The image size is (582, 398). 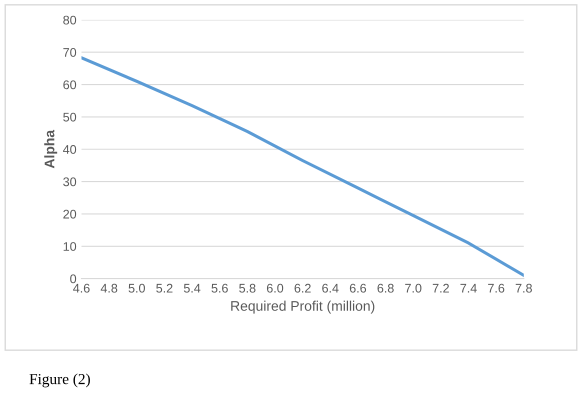 What do you see at coordinates (330, 288) in the screenshot?
I see `x-tick-label: 6.4` at bounding box center [330, 288].